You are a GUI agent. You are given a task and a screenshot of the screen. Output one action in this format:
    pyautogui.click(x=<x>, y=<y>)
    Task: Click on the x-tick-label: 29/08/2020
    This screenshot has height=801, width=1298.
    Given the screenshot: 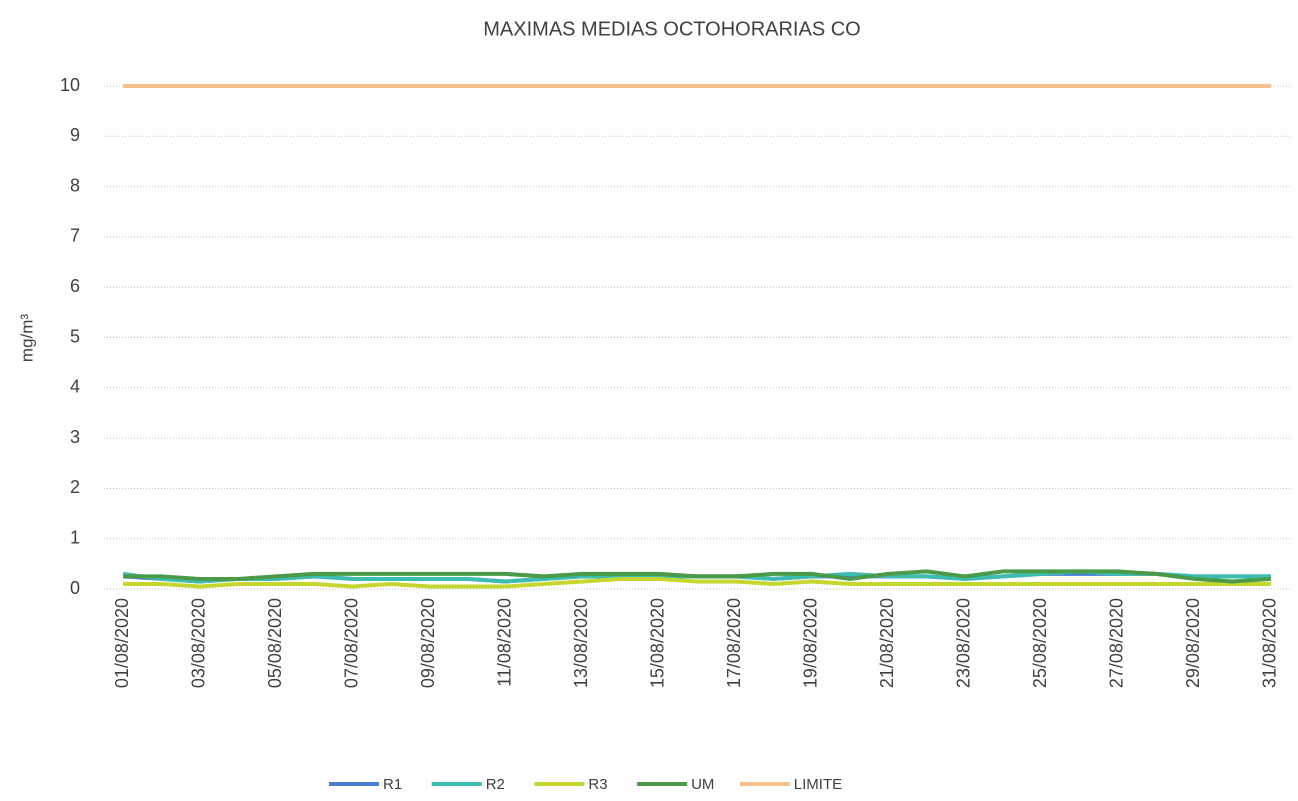 What is the action you would take?
    pyautogui.click(x=1193, y=643)
    